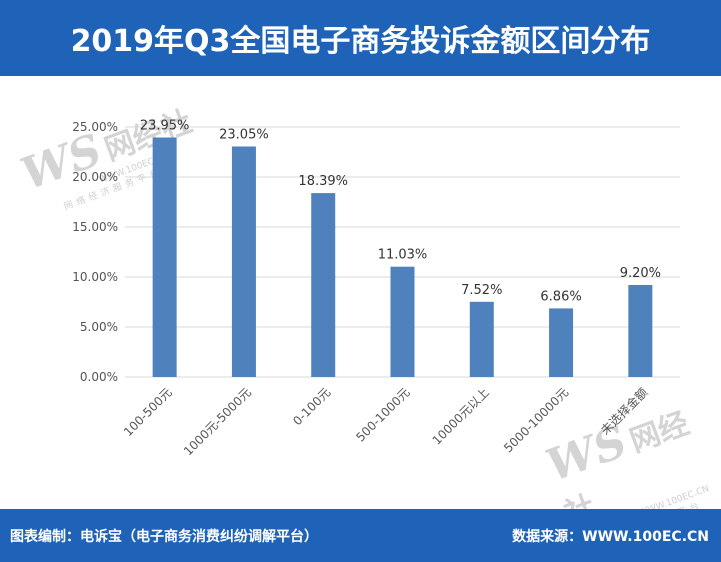  I want to click on data-label: 23.95%, so click(165, 126).